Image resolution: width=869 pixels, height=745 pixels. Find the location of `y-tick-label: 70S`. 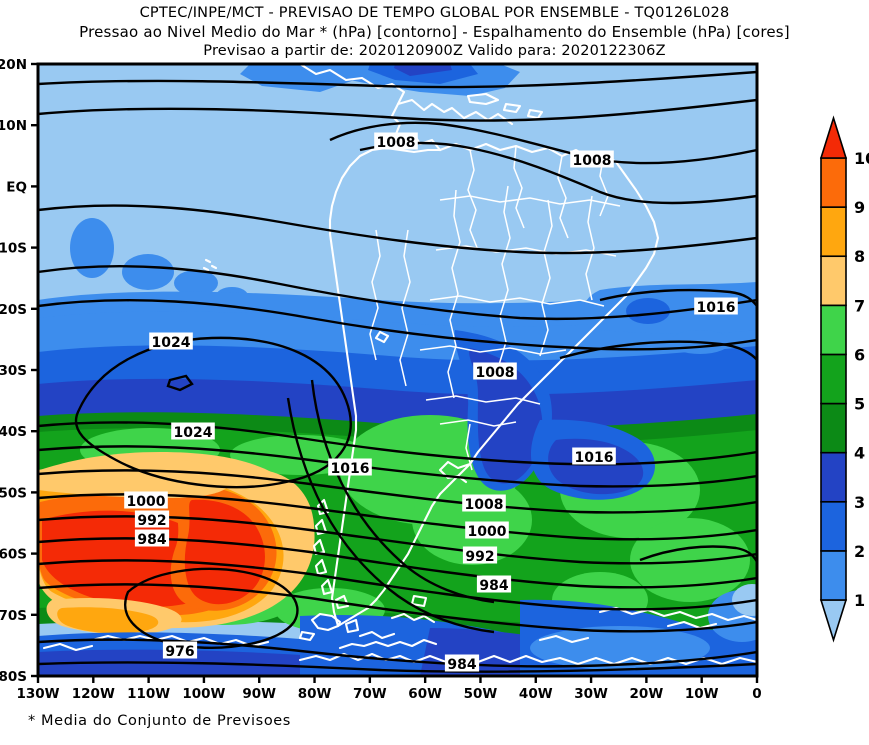

y-tick-label: 70S is located at coordinates (13, 616).